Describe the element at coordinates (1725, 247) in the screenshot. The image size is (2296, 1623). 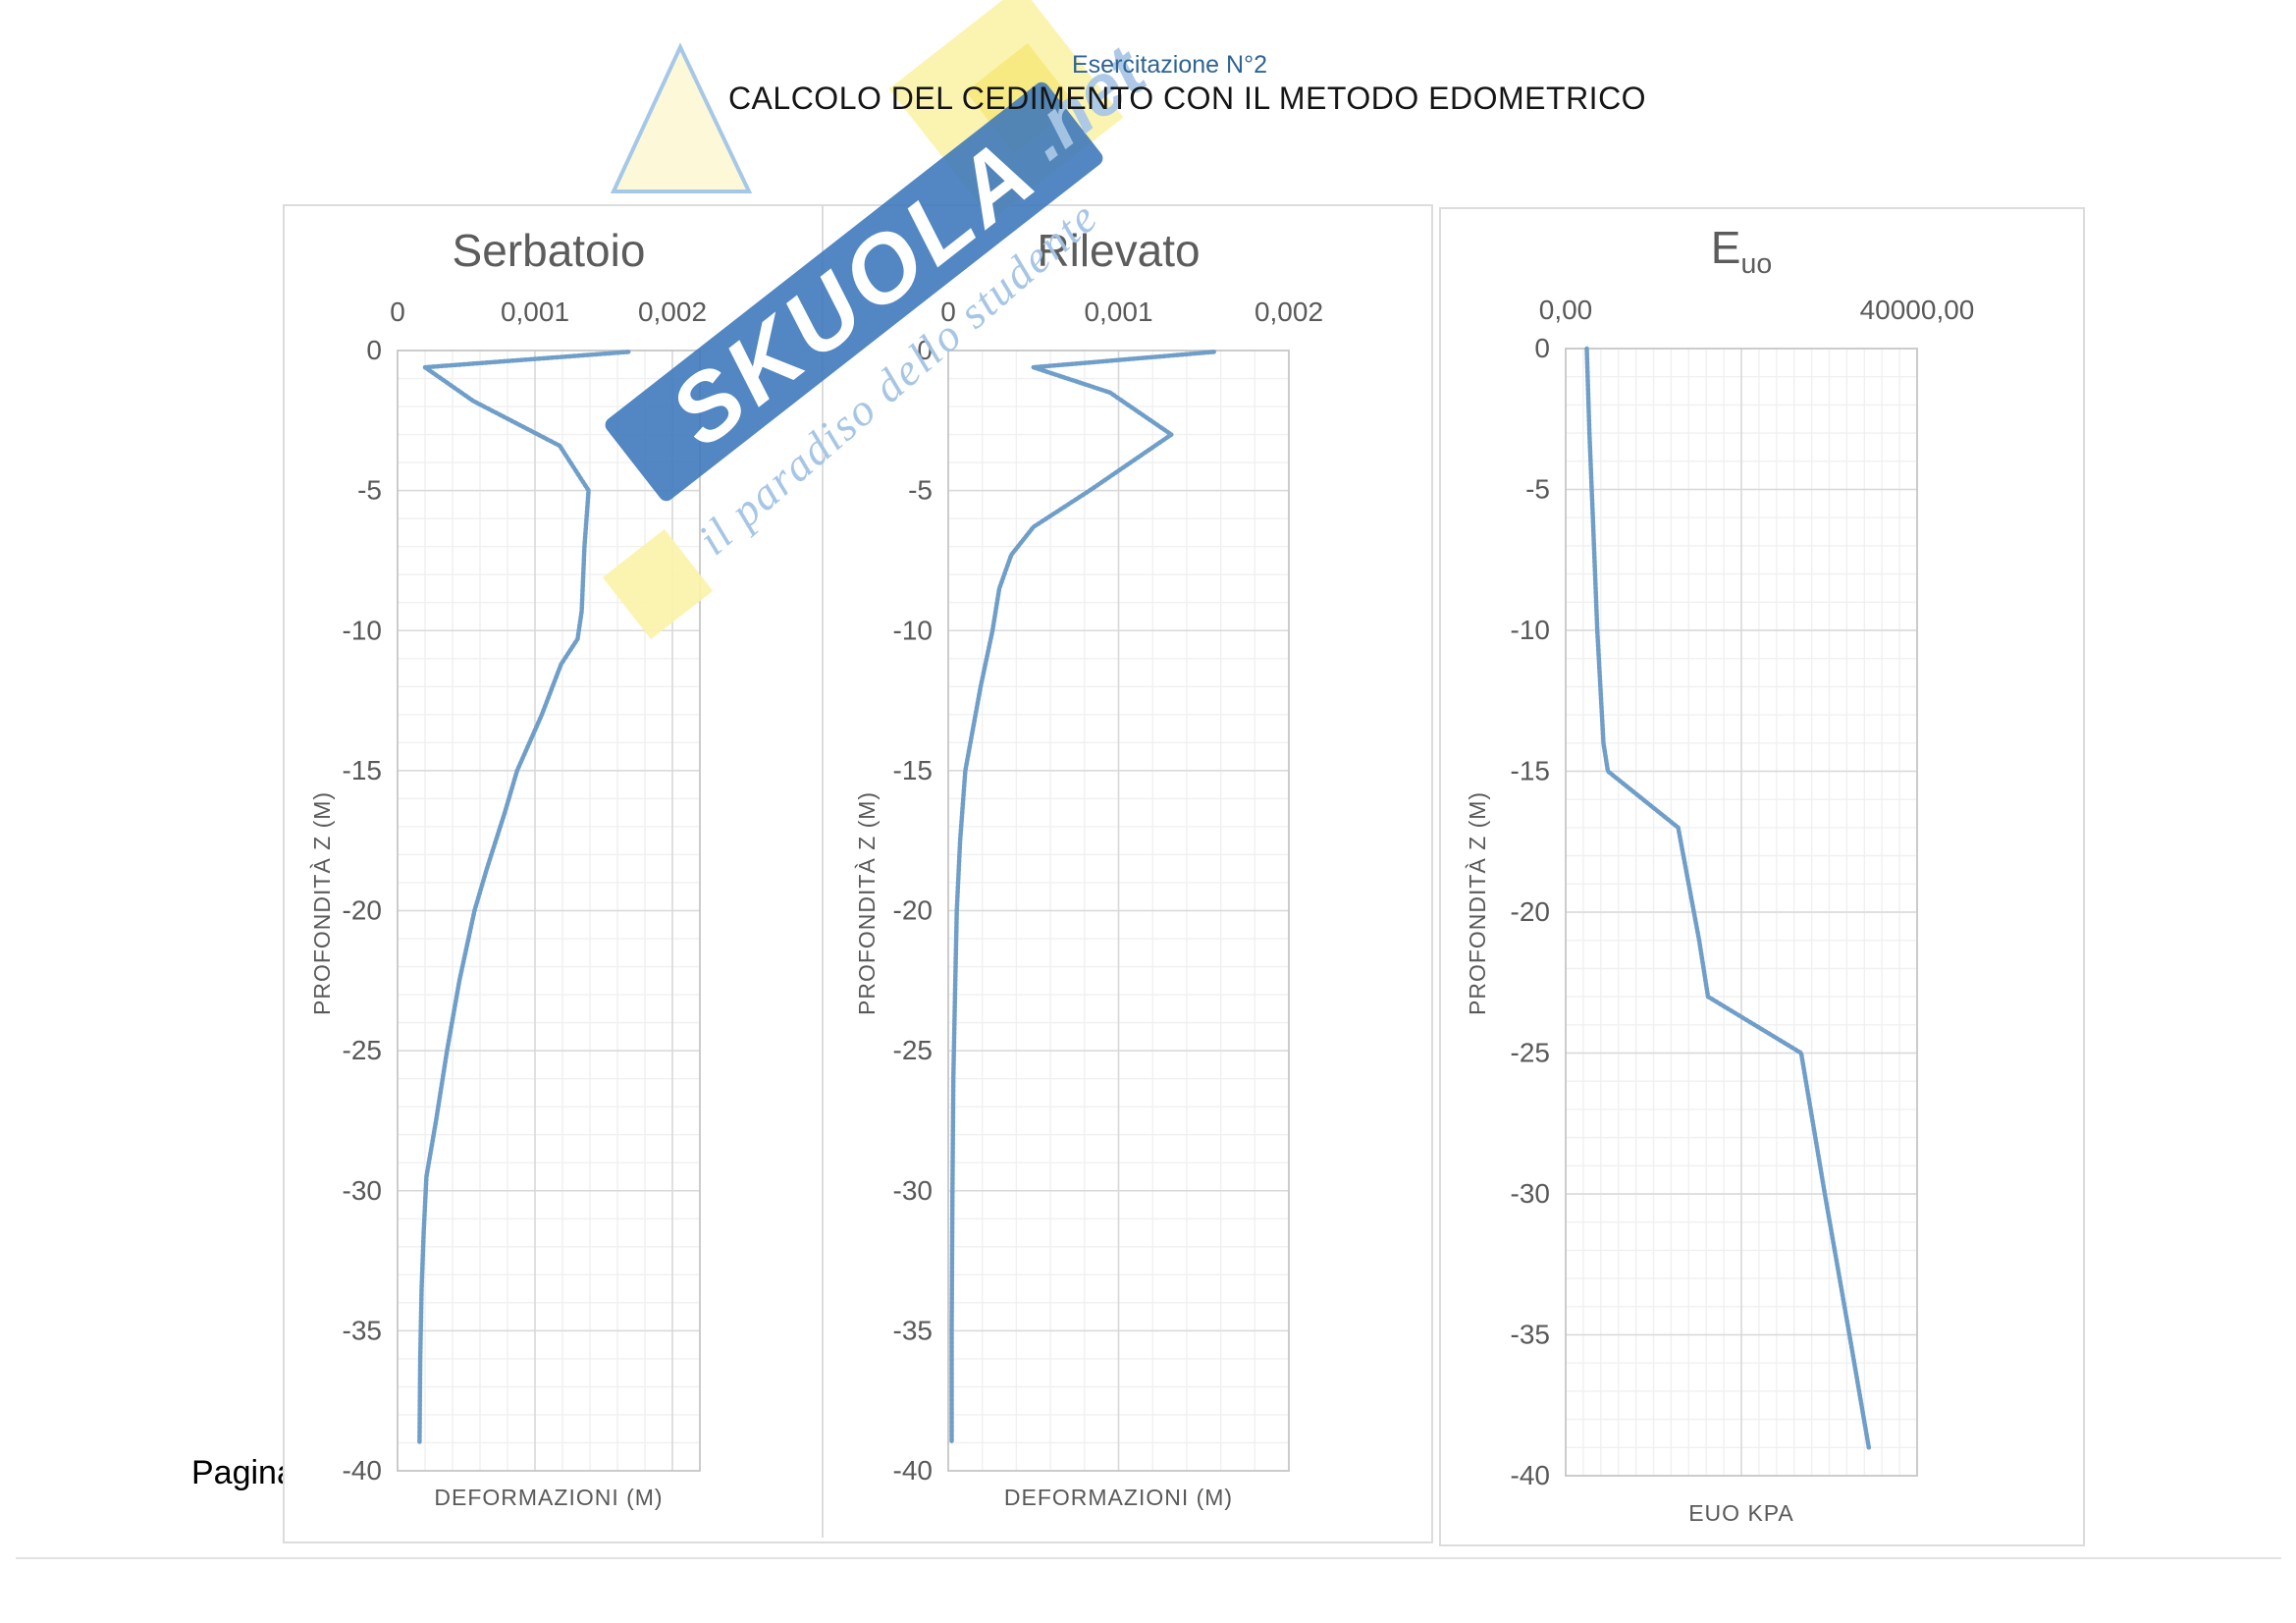
I see `euo-title-base: E` at that location.